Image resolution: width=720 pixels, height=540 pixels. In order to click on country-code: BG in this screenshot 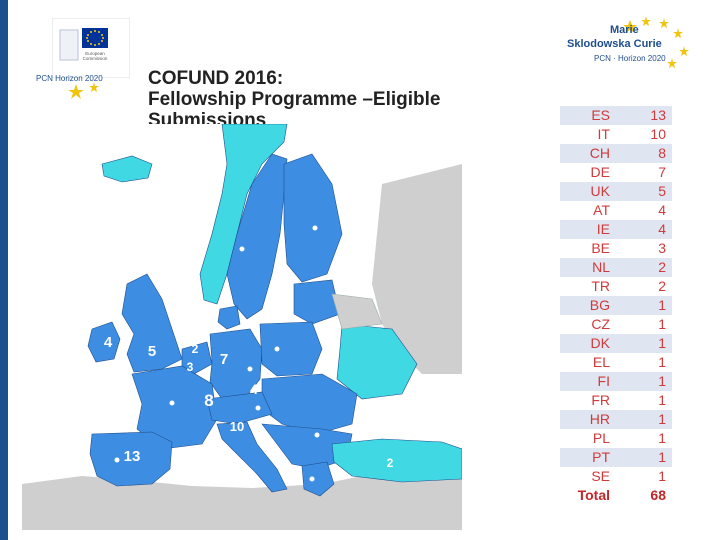, I will do `click(599, 305)`.